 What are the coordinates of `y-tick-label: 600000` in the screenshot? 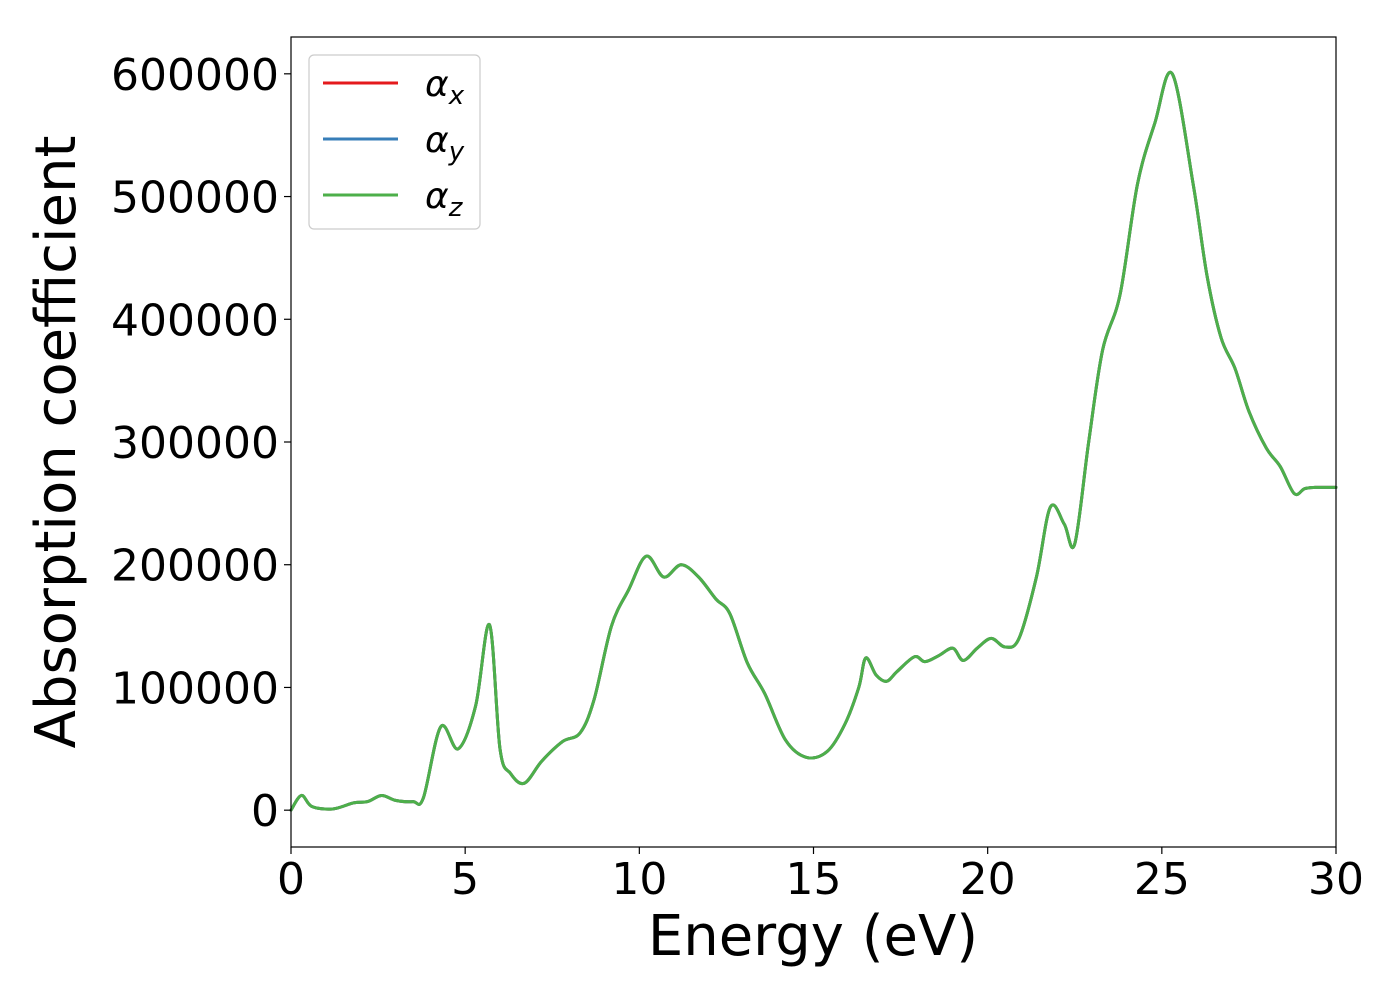 It's located at (195, 75).